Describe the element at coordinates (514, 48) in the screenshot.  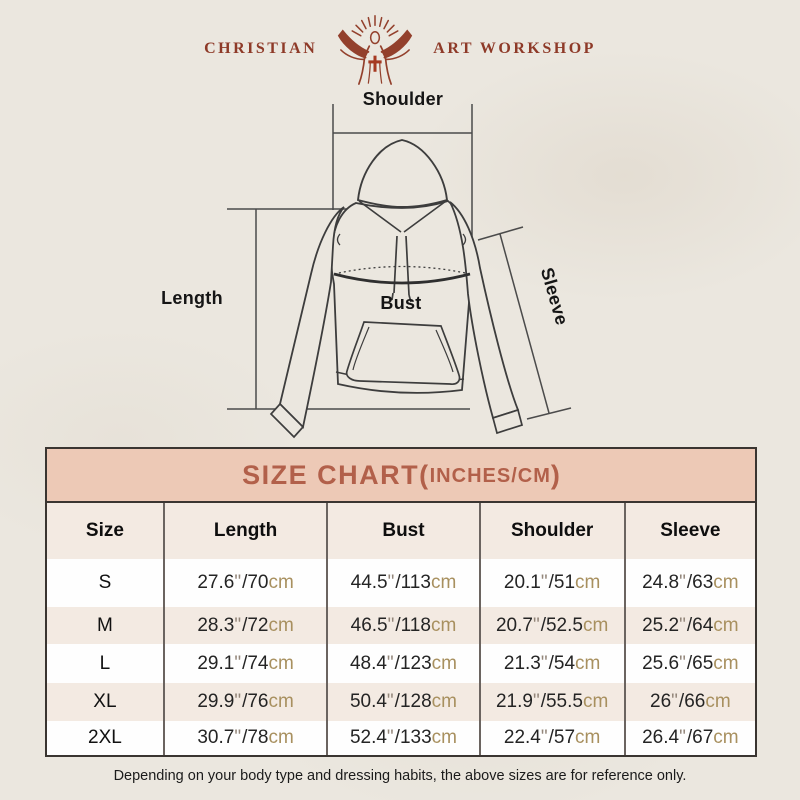
I see `logo-text-right: ART WORKSHOP` at that location.